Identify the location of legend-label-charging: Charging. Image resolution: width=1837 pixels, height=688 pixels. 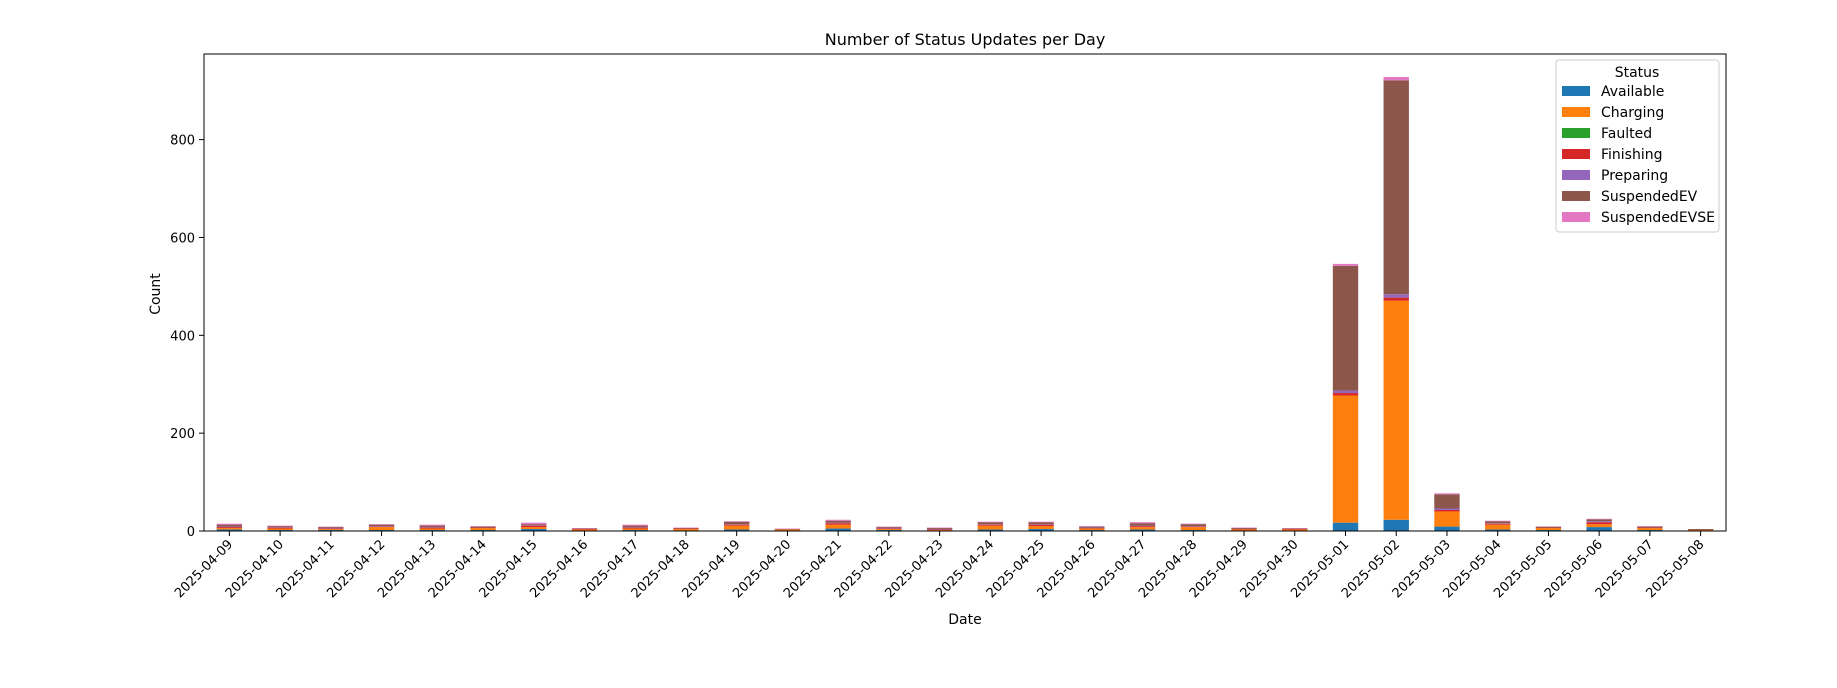
(1632, 113).